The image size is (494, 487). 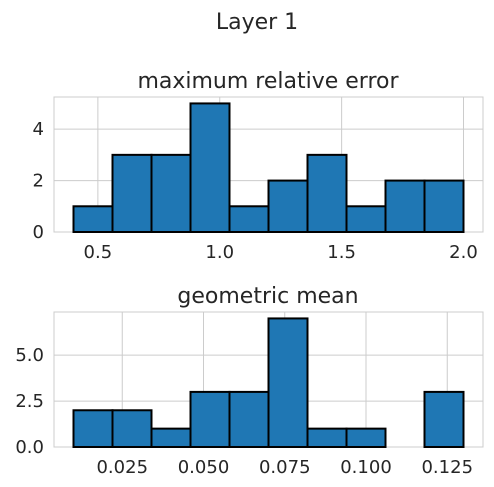 What do you see at coordinates (204, 467) in the screenshot?
I see `x-tick-label: 0.050` at bounding box center [204, 467].